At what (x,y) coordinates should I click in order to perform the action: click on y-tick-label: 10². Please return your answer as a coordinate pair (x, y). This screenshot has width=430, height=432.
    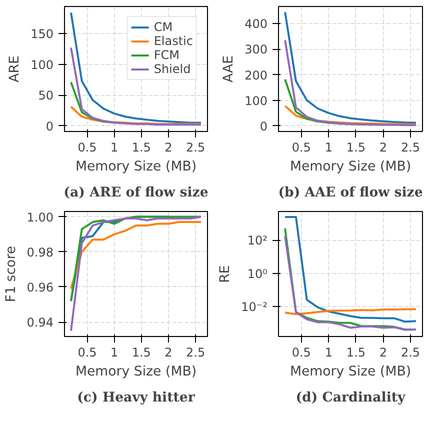
    Looking at the image, I should click on (257, 241).